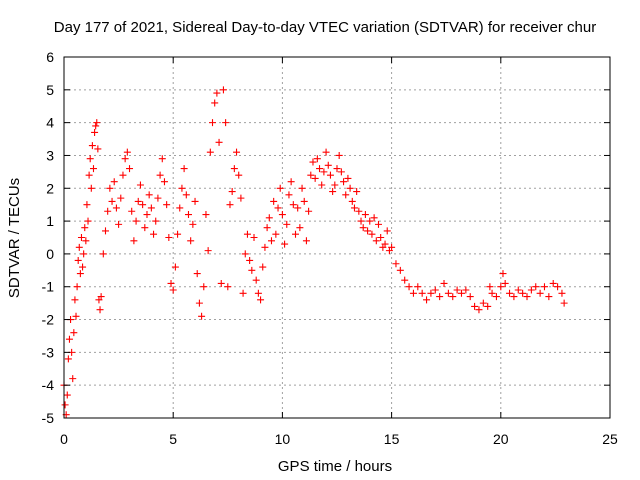 Image resolution: width=640 pixels, height=480 pixels. I want to click on x-tick-label: 20, so click(501, 439).